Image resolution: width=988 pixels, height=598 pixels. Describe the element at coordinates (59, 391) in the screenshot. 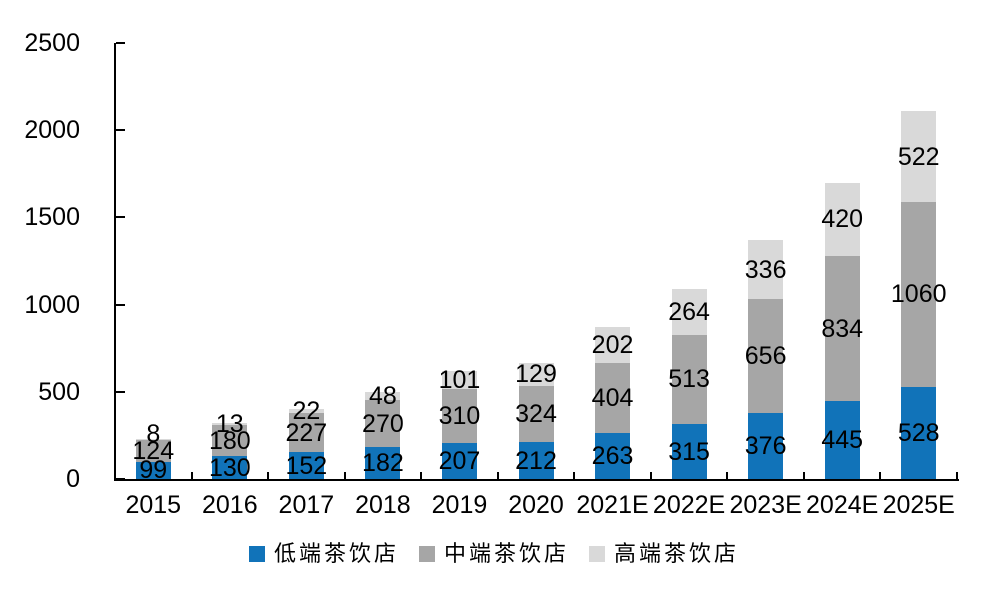

I see `y-axis-tick-label: 500` at that location.